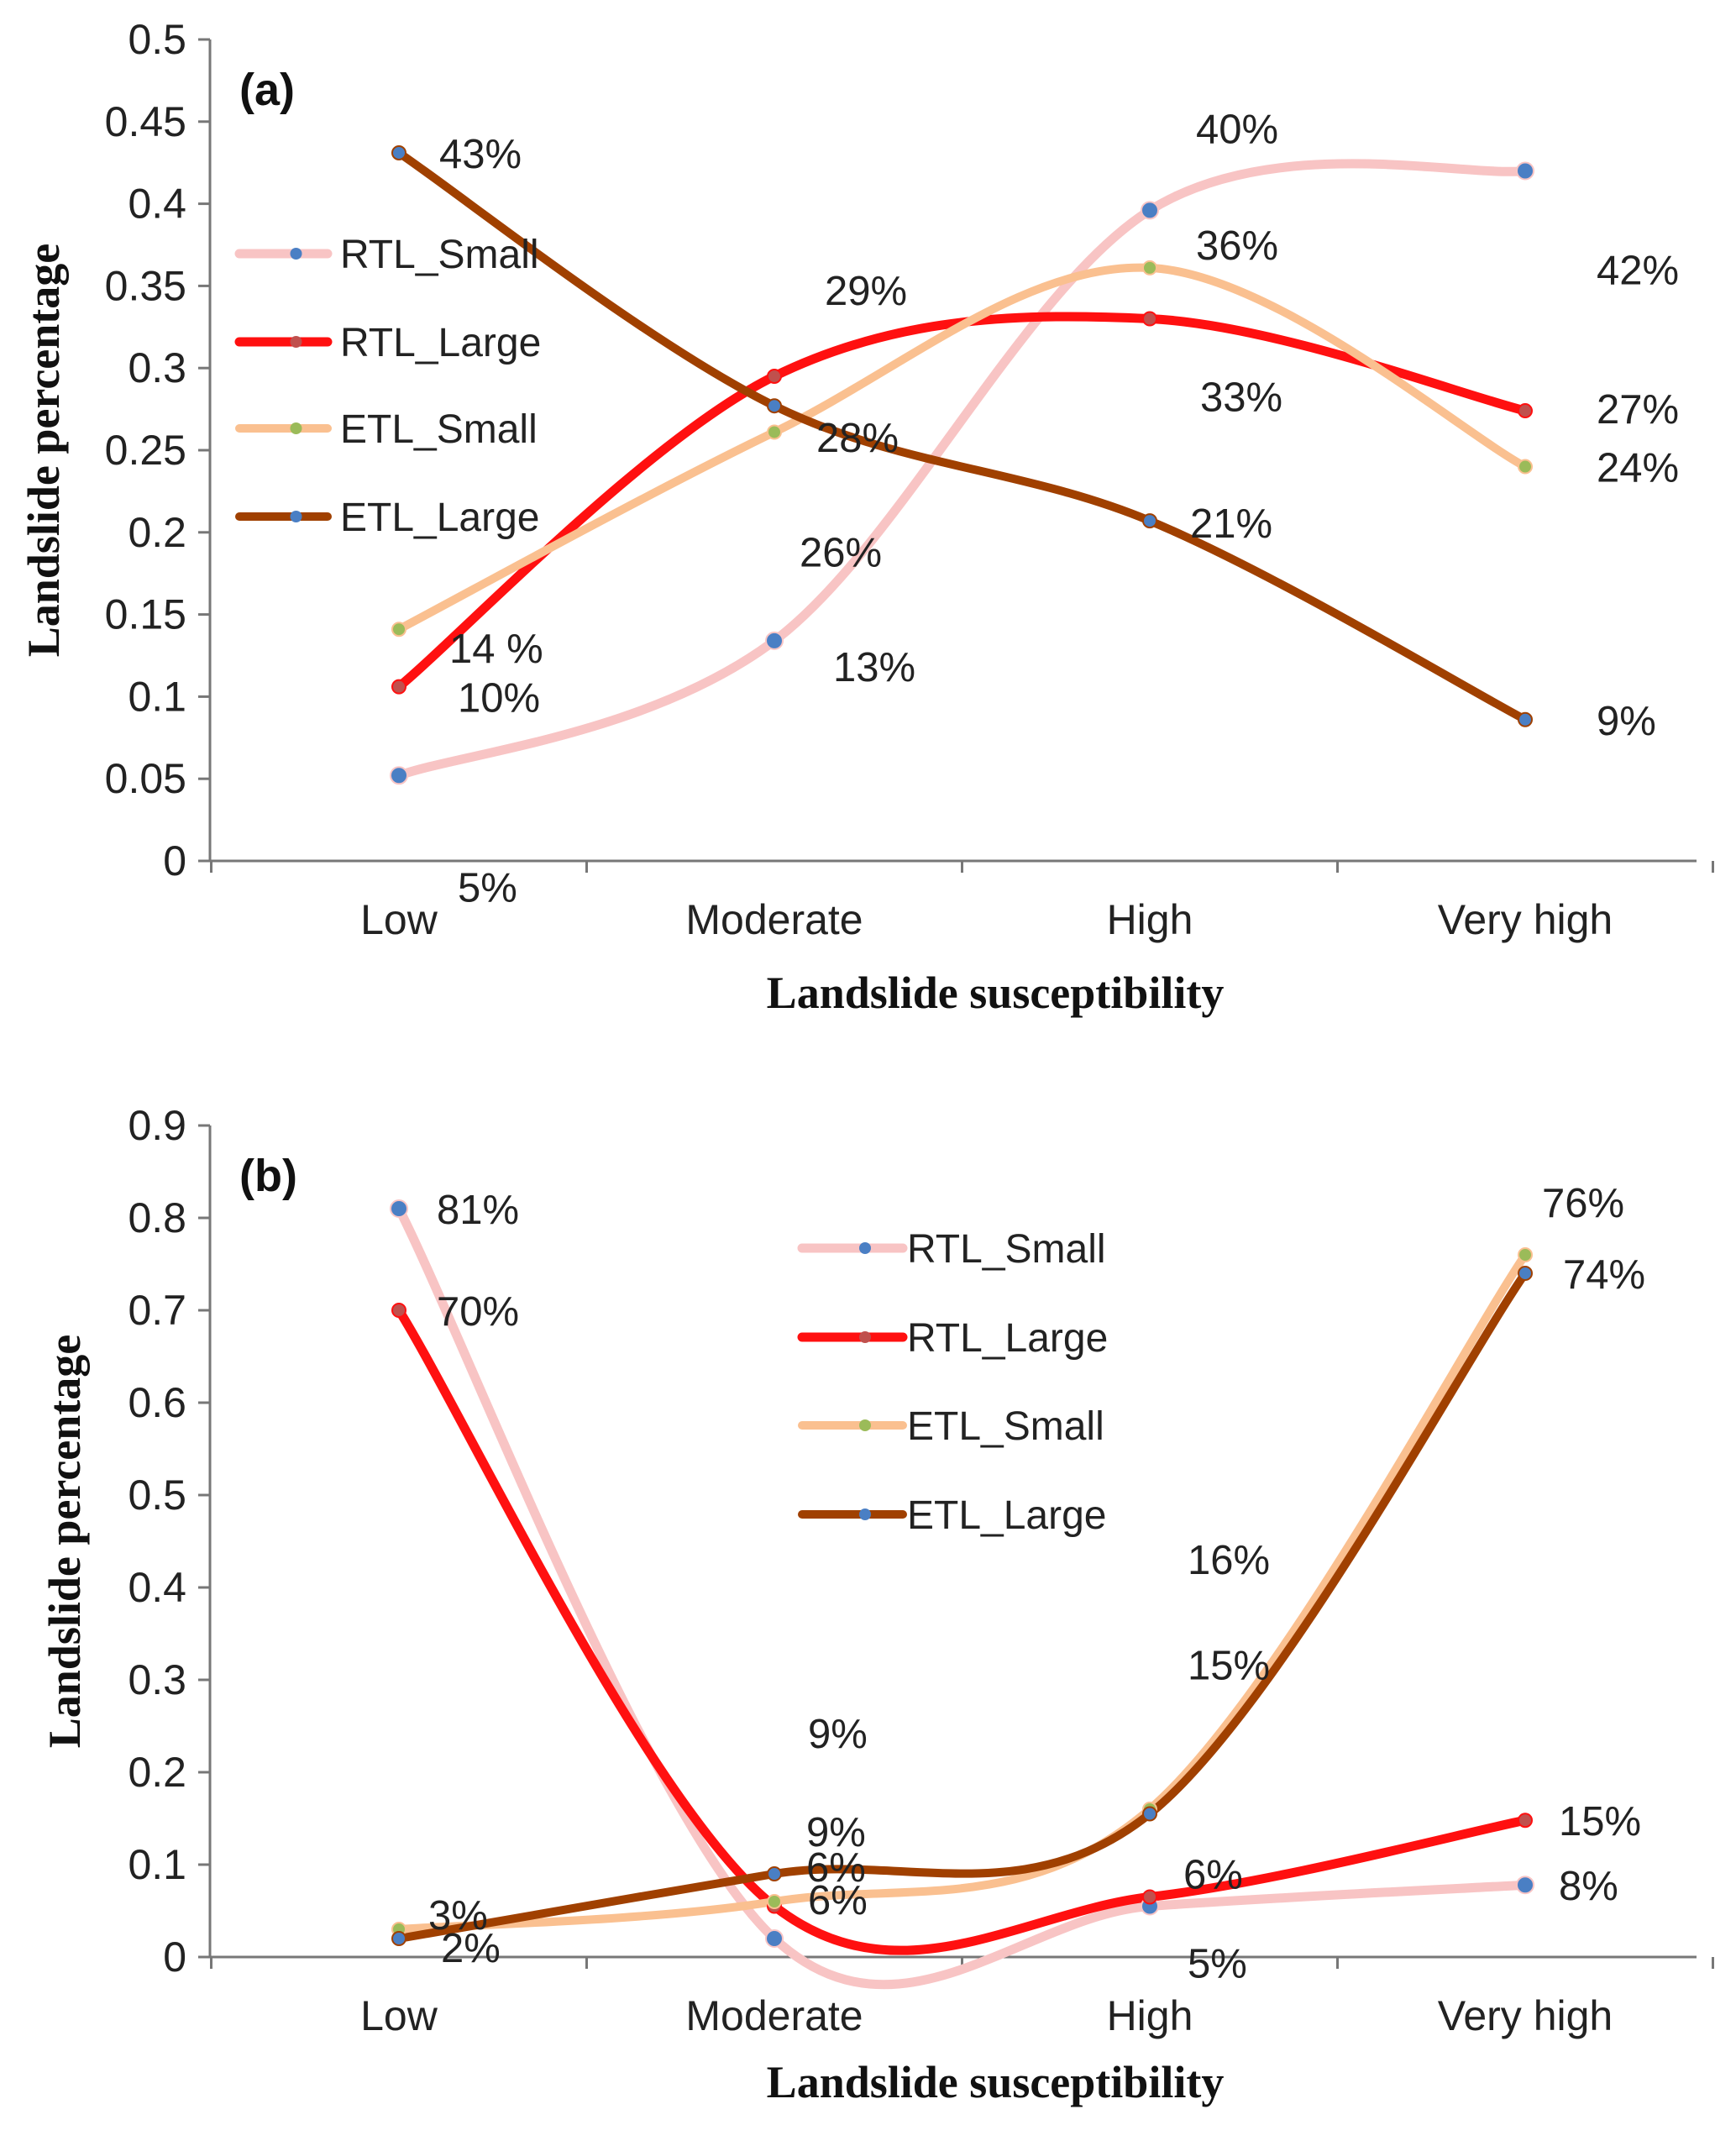  What do you see at coordinates (440, 518) in the screenshot?
I see `legend-label: ETL_Large` at bounding box center [440, 518].